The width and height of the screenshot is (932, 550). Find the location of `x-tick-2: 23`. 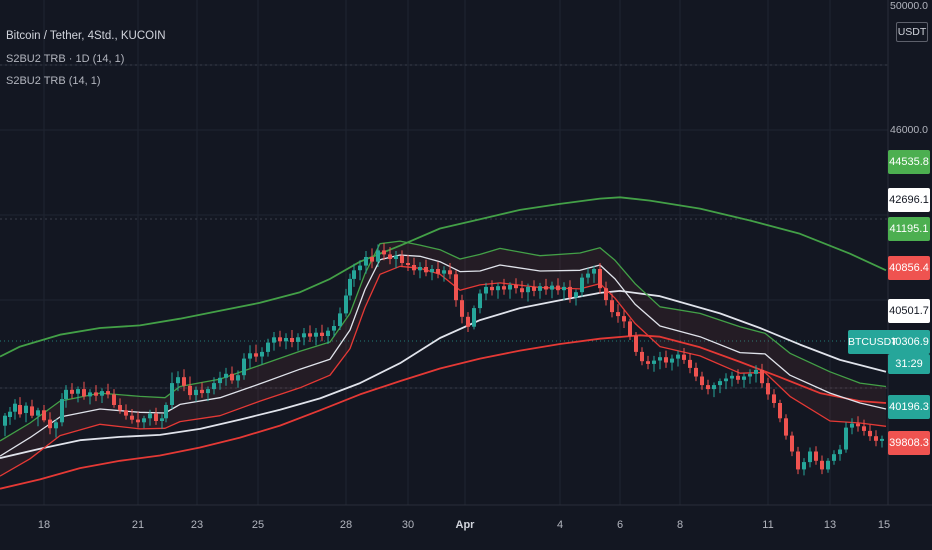

x-tick-2: 23 is located at coordinates (197, 525).